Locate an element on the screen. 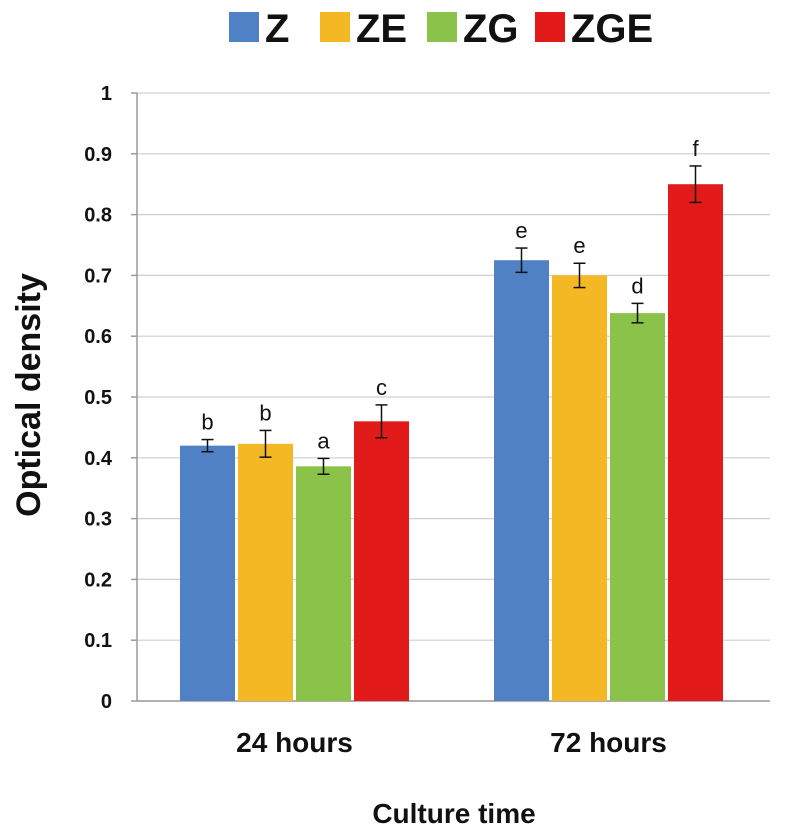  x-axis-categories: 24 hours 72 hours is located at coordinates (451, 742).